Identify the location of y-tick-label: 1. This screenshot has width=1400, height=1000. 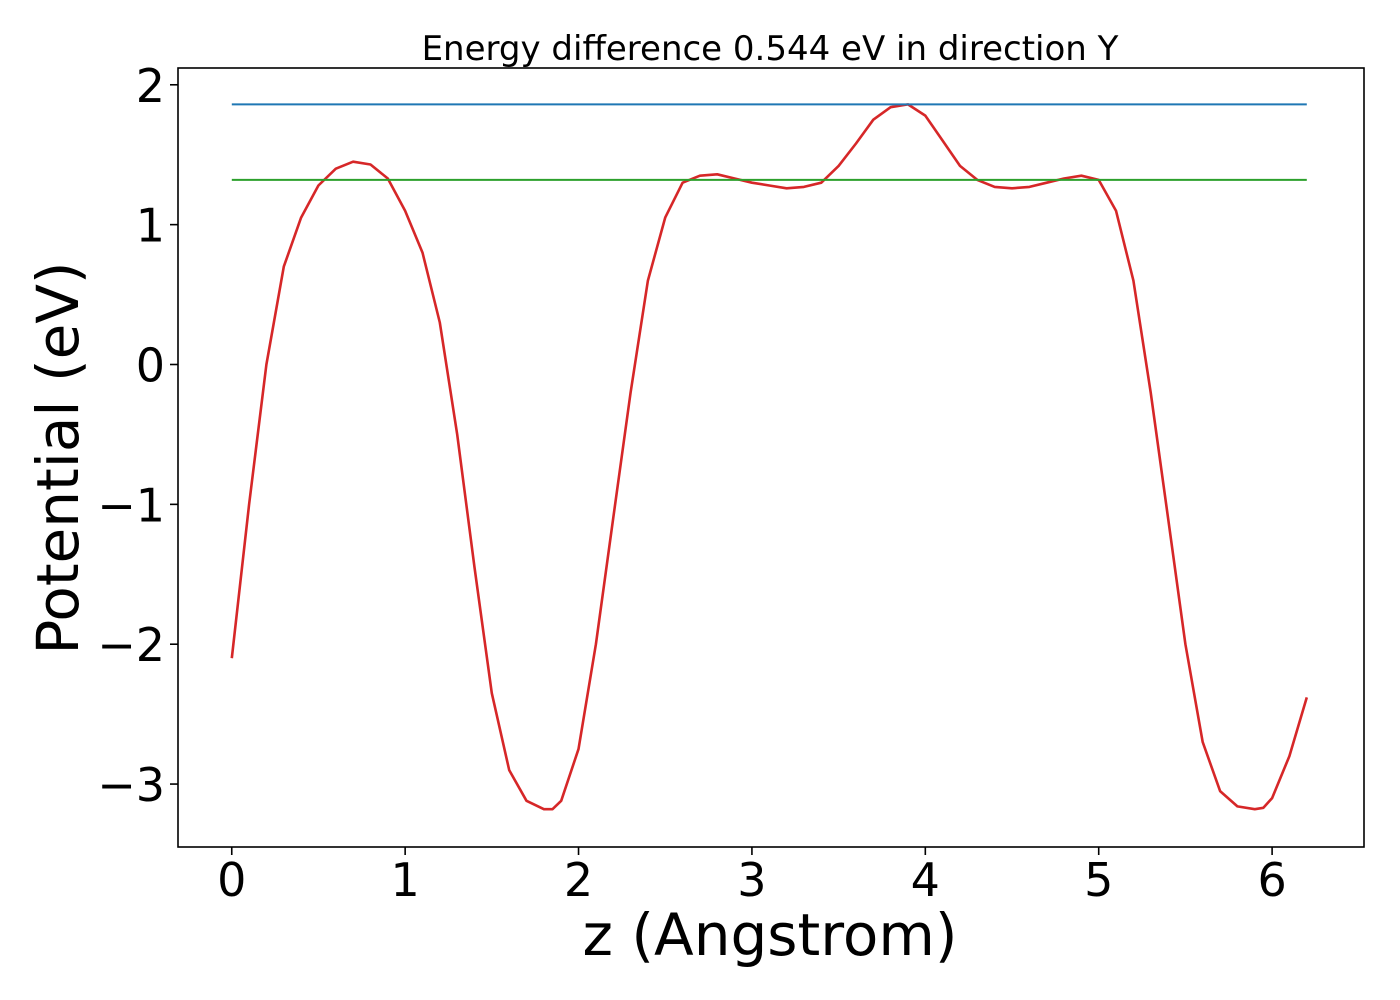
(150, 226).